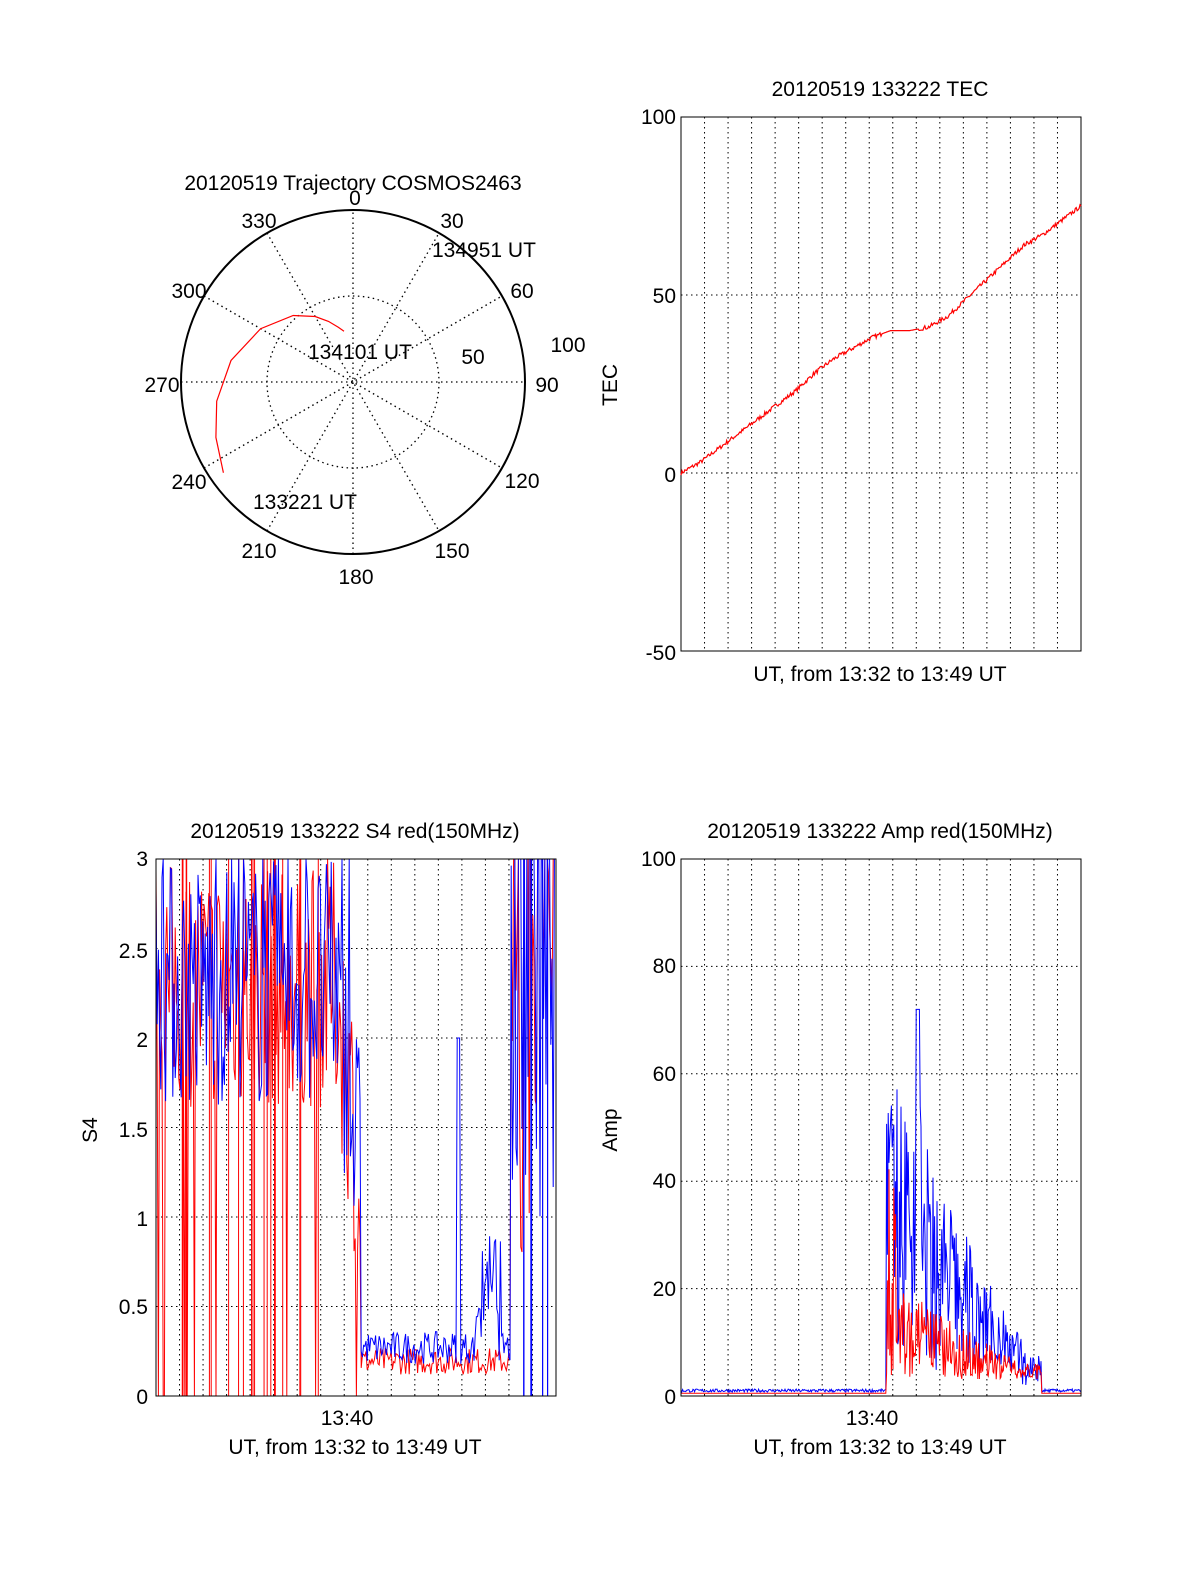 This screenshot has width=1200, height=1575. Describe the element at coordinates (347, 1418) in the screenshot. I see `s4-xtick-1340: 13:40` at that location.